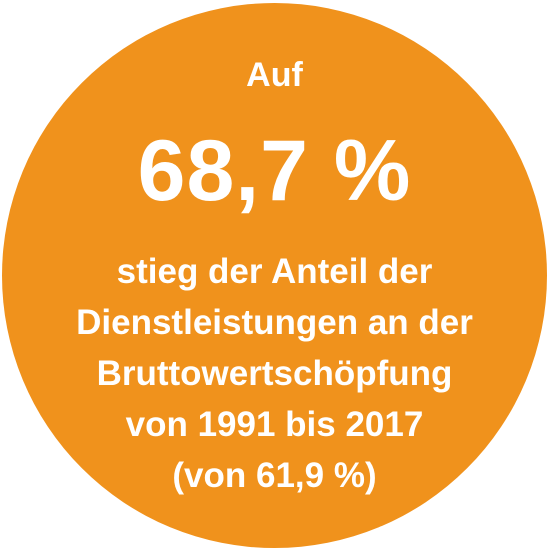  I want to click on intro-text: Auf, so click(274, 75).